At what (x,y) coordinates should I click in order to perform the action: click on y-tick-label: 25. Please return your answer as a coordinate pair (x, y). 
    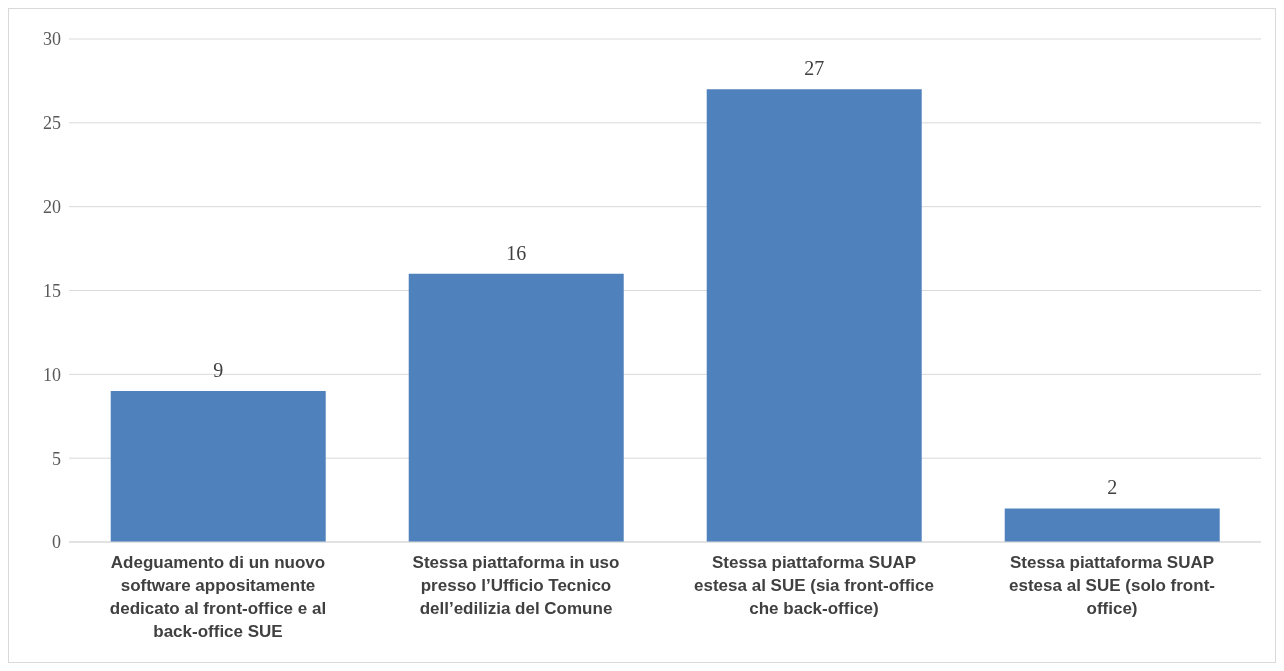
    Looking at the image, I should click on (52, 123).